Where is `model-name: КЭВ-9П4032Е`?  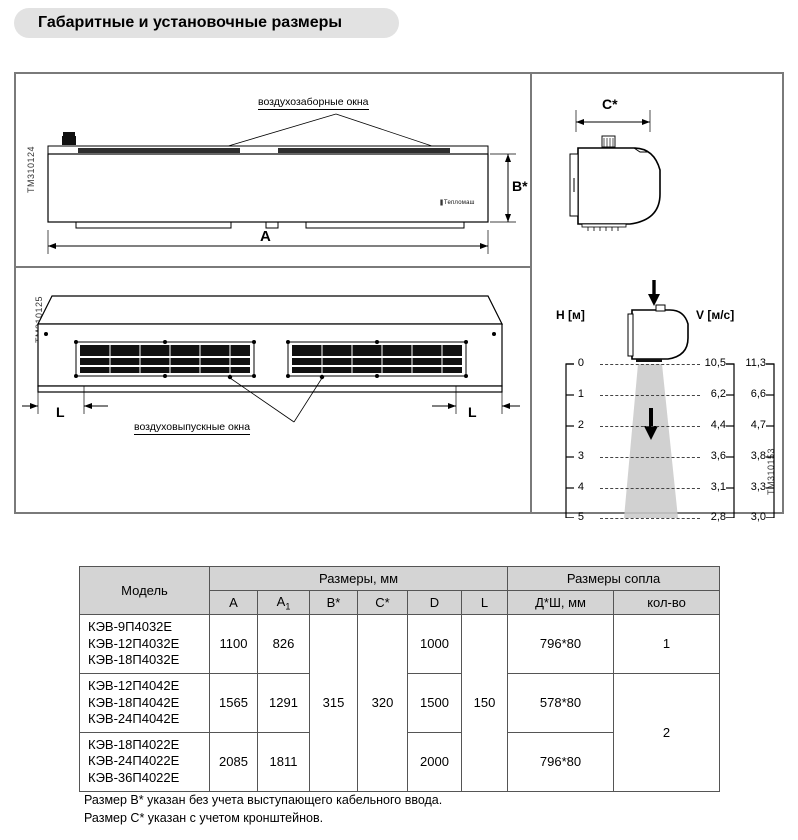
model-name: КЭВ-9П4032Е is located at coordinates (130, 626).